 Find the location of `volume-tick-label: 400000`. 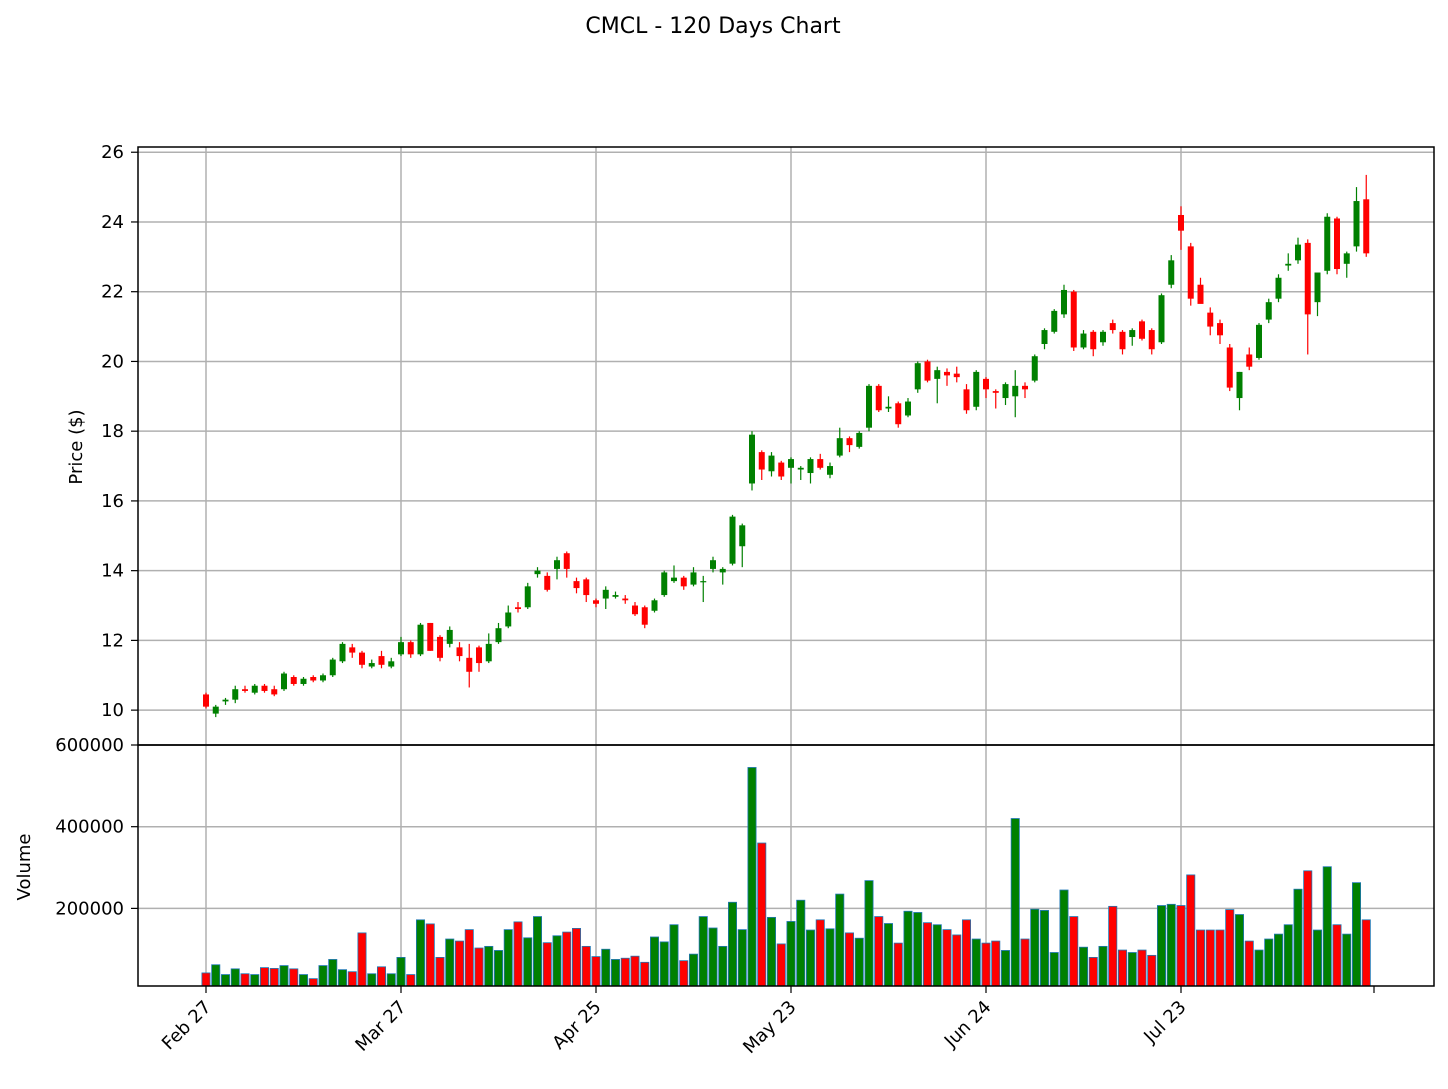

volume-tick-label: 400000 is located at coordinates (89, 827).